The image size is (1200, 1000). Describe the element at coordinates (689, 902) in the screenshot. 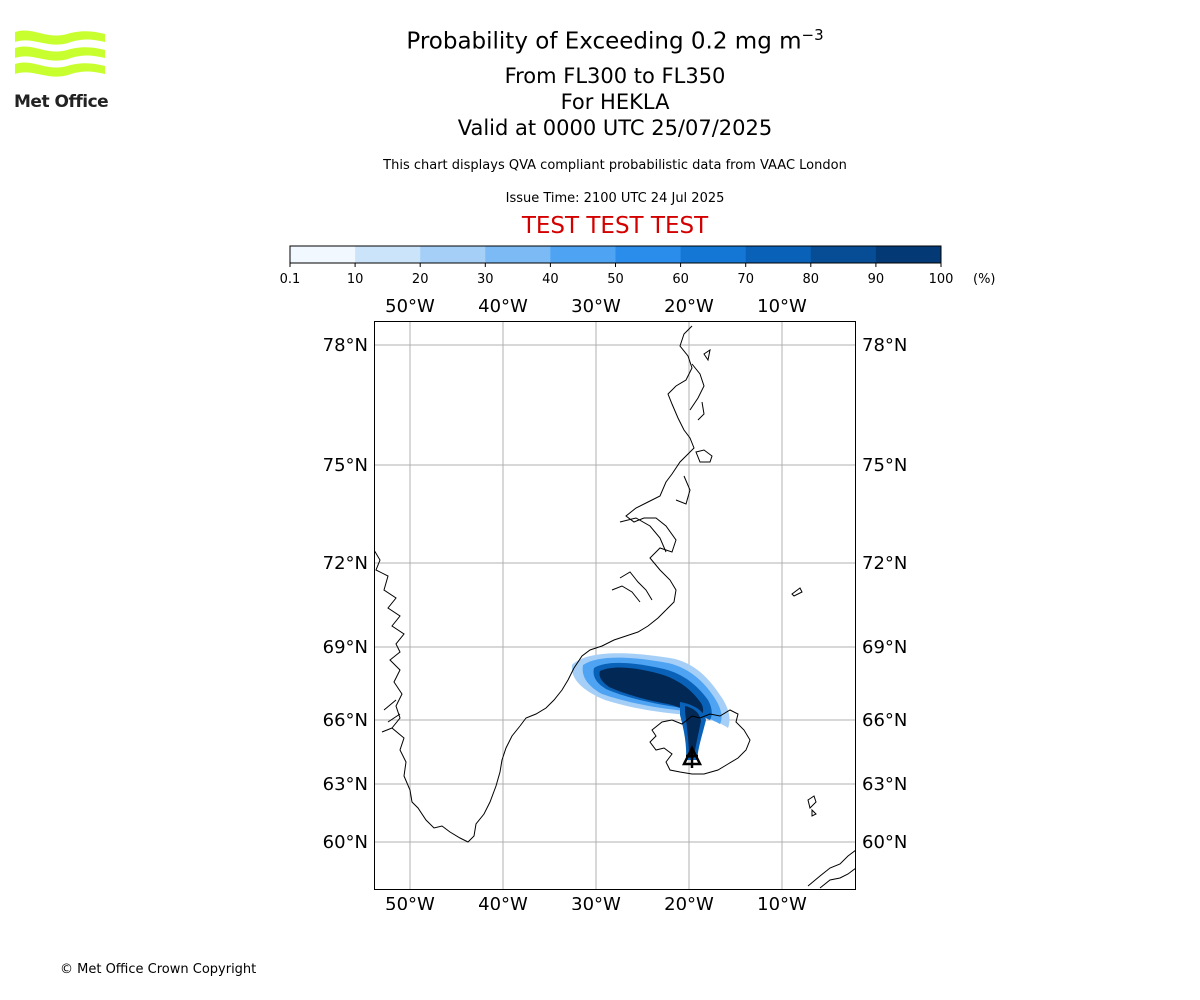

I see `lon-label-bottom: 20°W` at that location.